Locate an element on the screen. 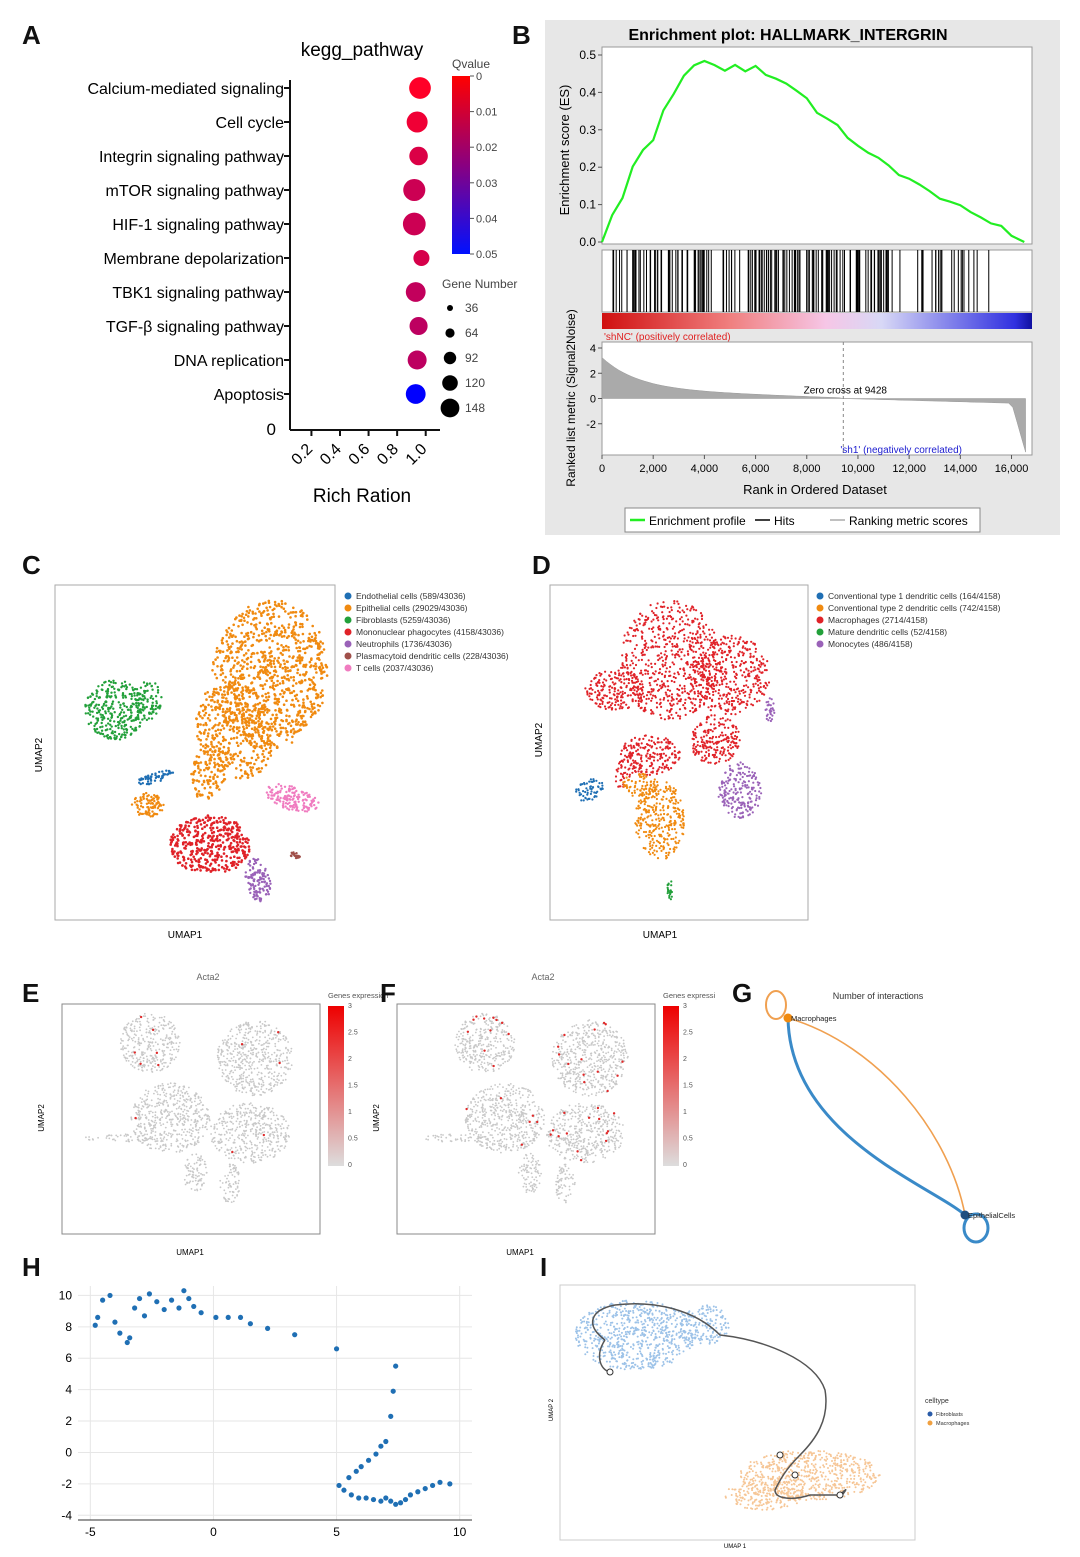 This screenshot has height=1557, width=1080. gene-number-key-label: 92 is located at coordinates (472, 358).